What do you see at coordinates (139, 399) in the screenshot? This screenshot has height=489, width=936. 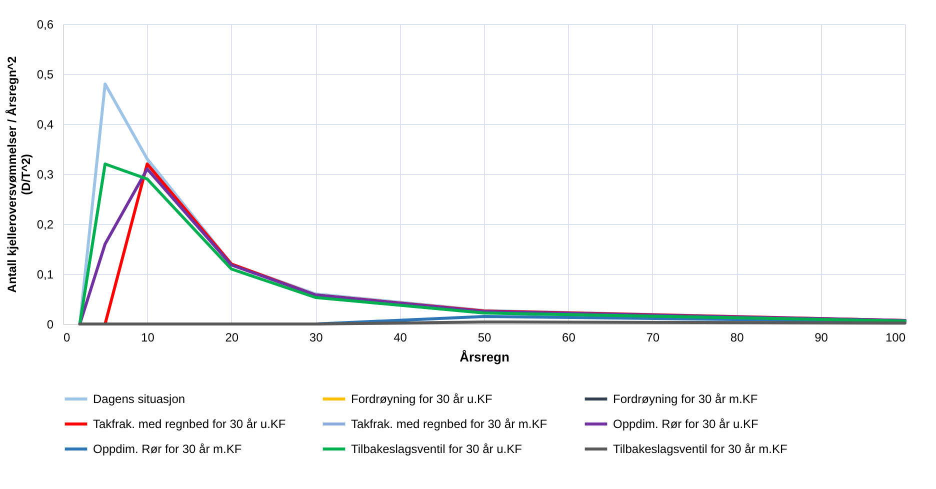 I see `legend-label: Dagens situasjon` at bounding box center [139, 399].